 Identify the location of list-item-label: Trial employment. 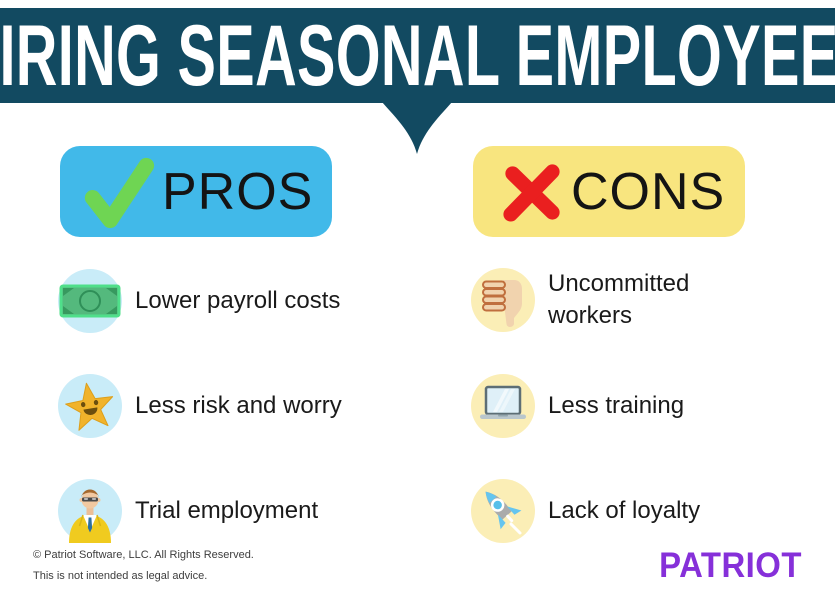
(227, 510).